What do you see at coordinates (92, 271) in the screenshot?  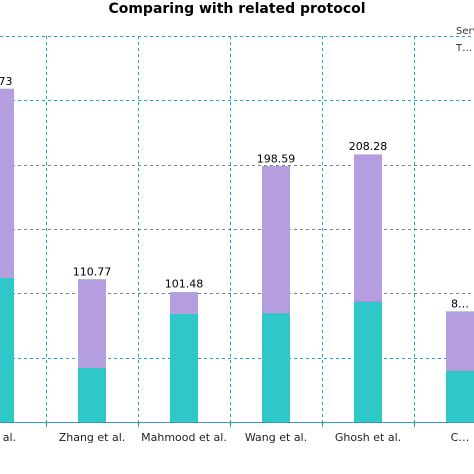 I see `data-label: 110.77` at bounding box center [92, 271].